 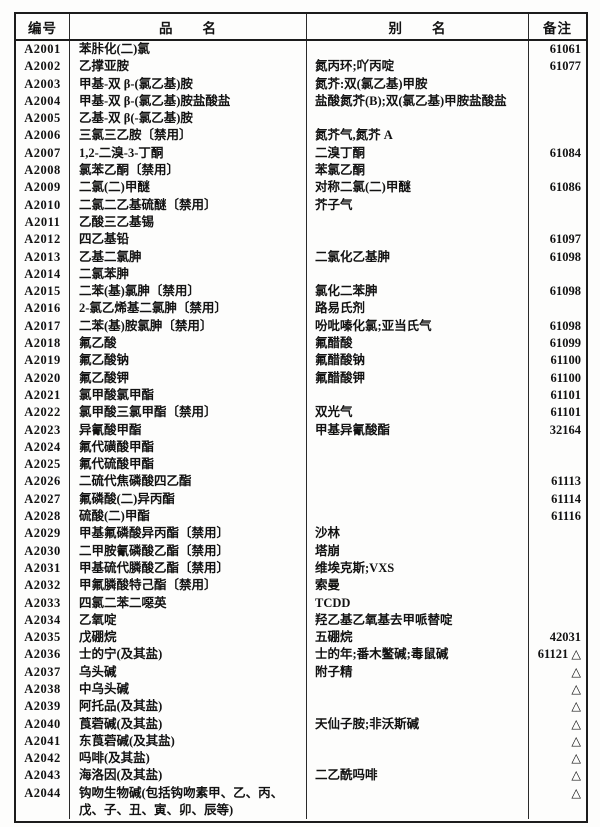 I want to click on cell-remark: 61121 △, so click(x=559, y=654).